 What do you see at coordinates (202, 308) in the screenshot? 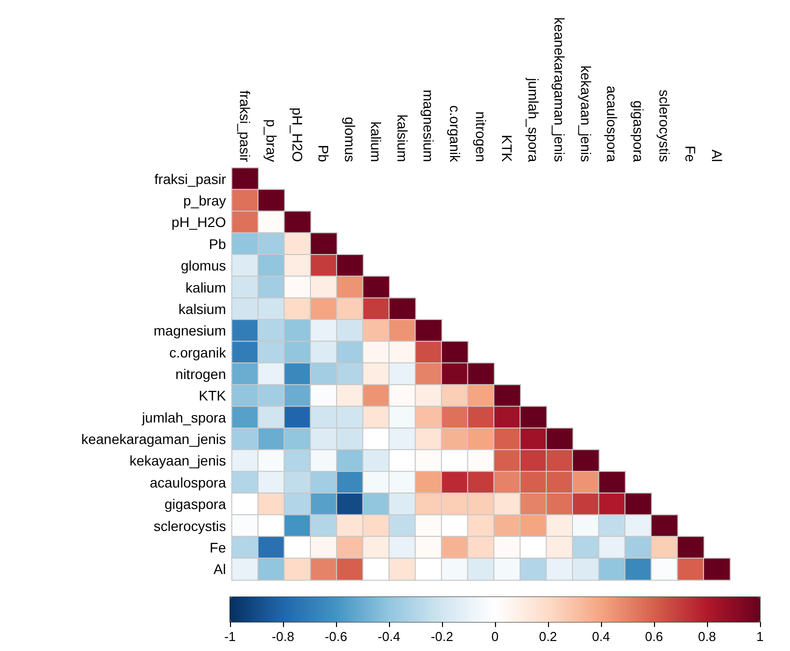
I see `y-tick-label: kalsium` at bounding box center [202, 308].